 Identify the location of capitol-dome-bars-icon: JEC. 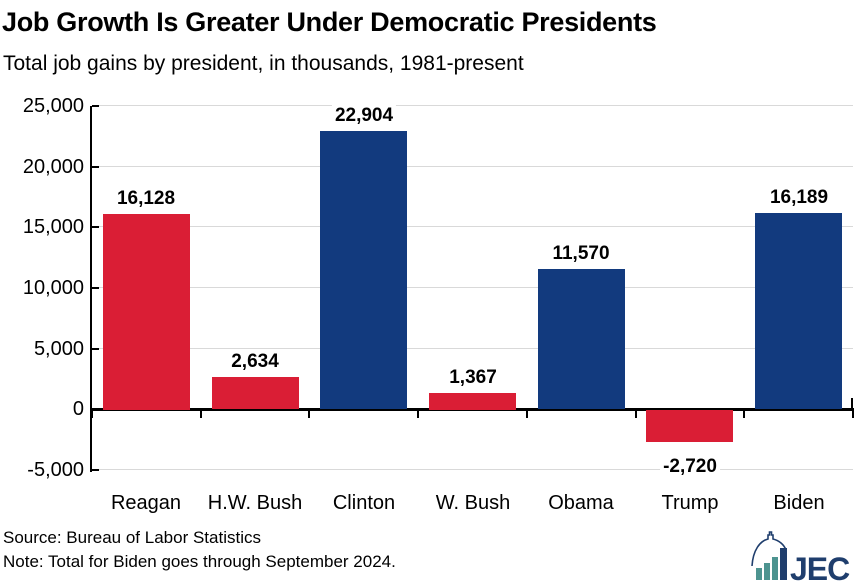
(801, 558).